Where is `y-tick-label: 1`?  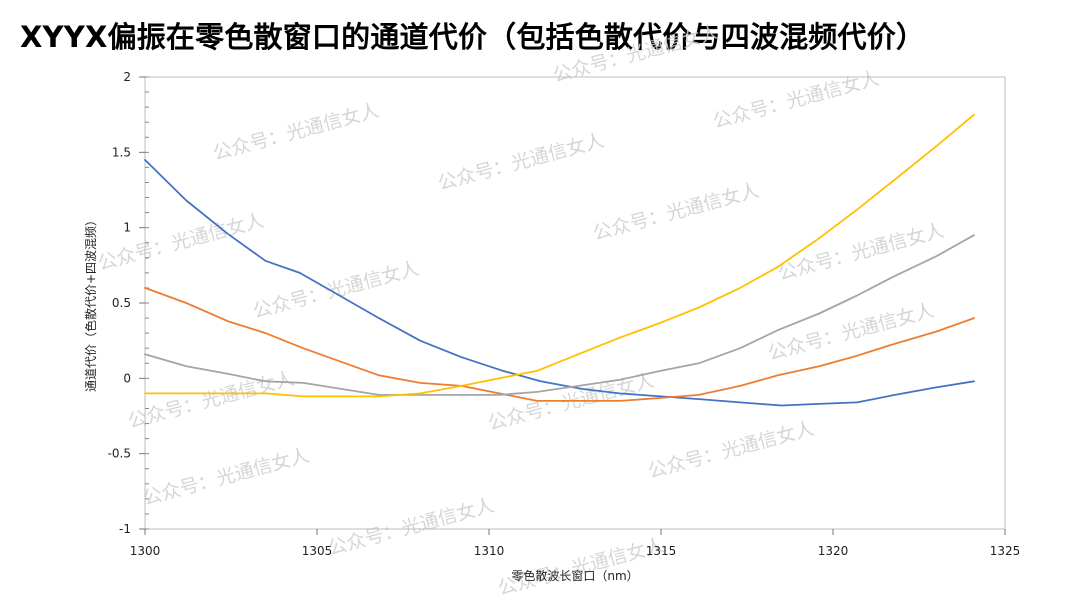
y-tick-label: 1 is located at coordinates (127, 228).